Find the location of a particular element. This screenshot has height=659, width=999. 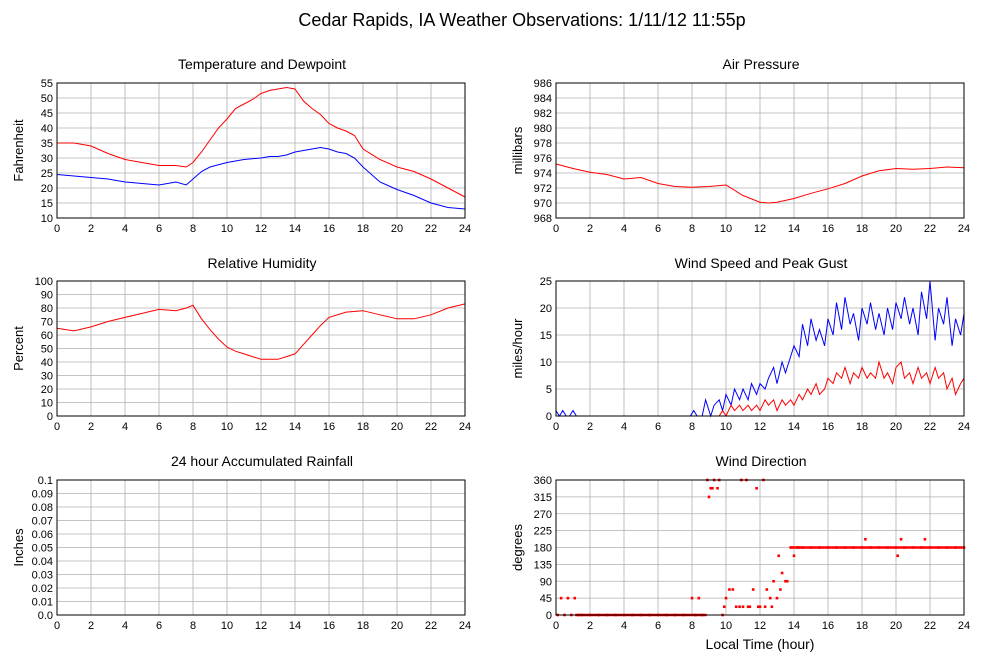

x-tick-label: 22 is located at coordinates (930, 626).